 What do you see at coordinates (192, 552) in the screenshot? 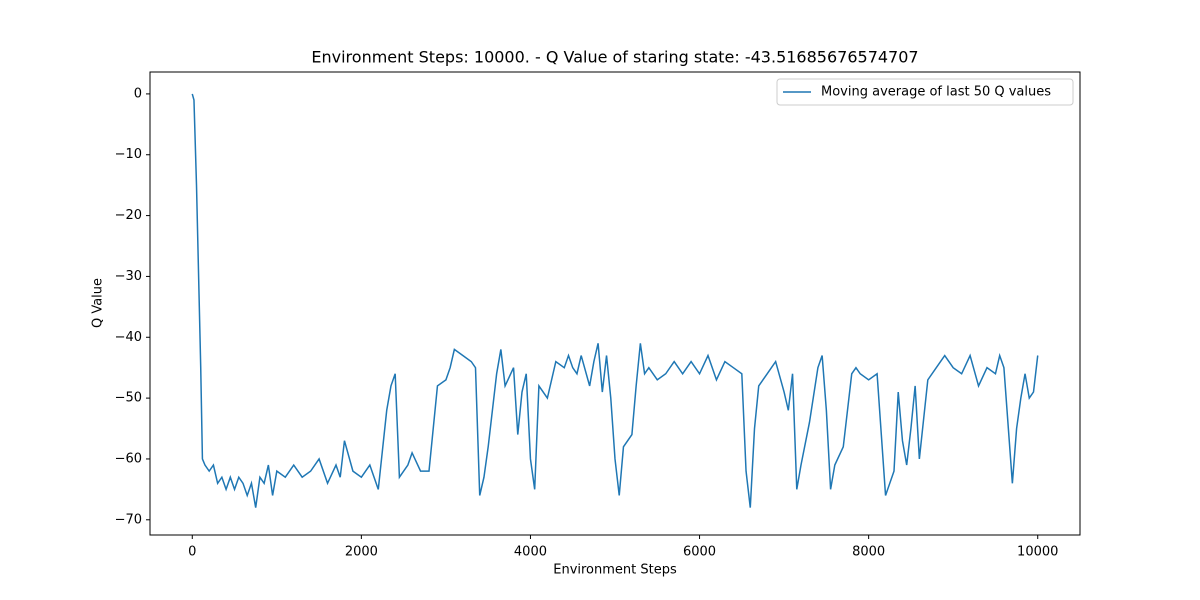
I see `x-tick-label: 0` at bounding box center [192, 552].